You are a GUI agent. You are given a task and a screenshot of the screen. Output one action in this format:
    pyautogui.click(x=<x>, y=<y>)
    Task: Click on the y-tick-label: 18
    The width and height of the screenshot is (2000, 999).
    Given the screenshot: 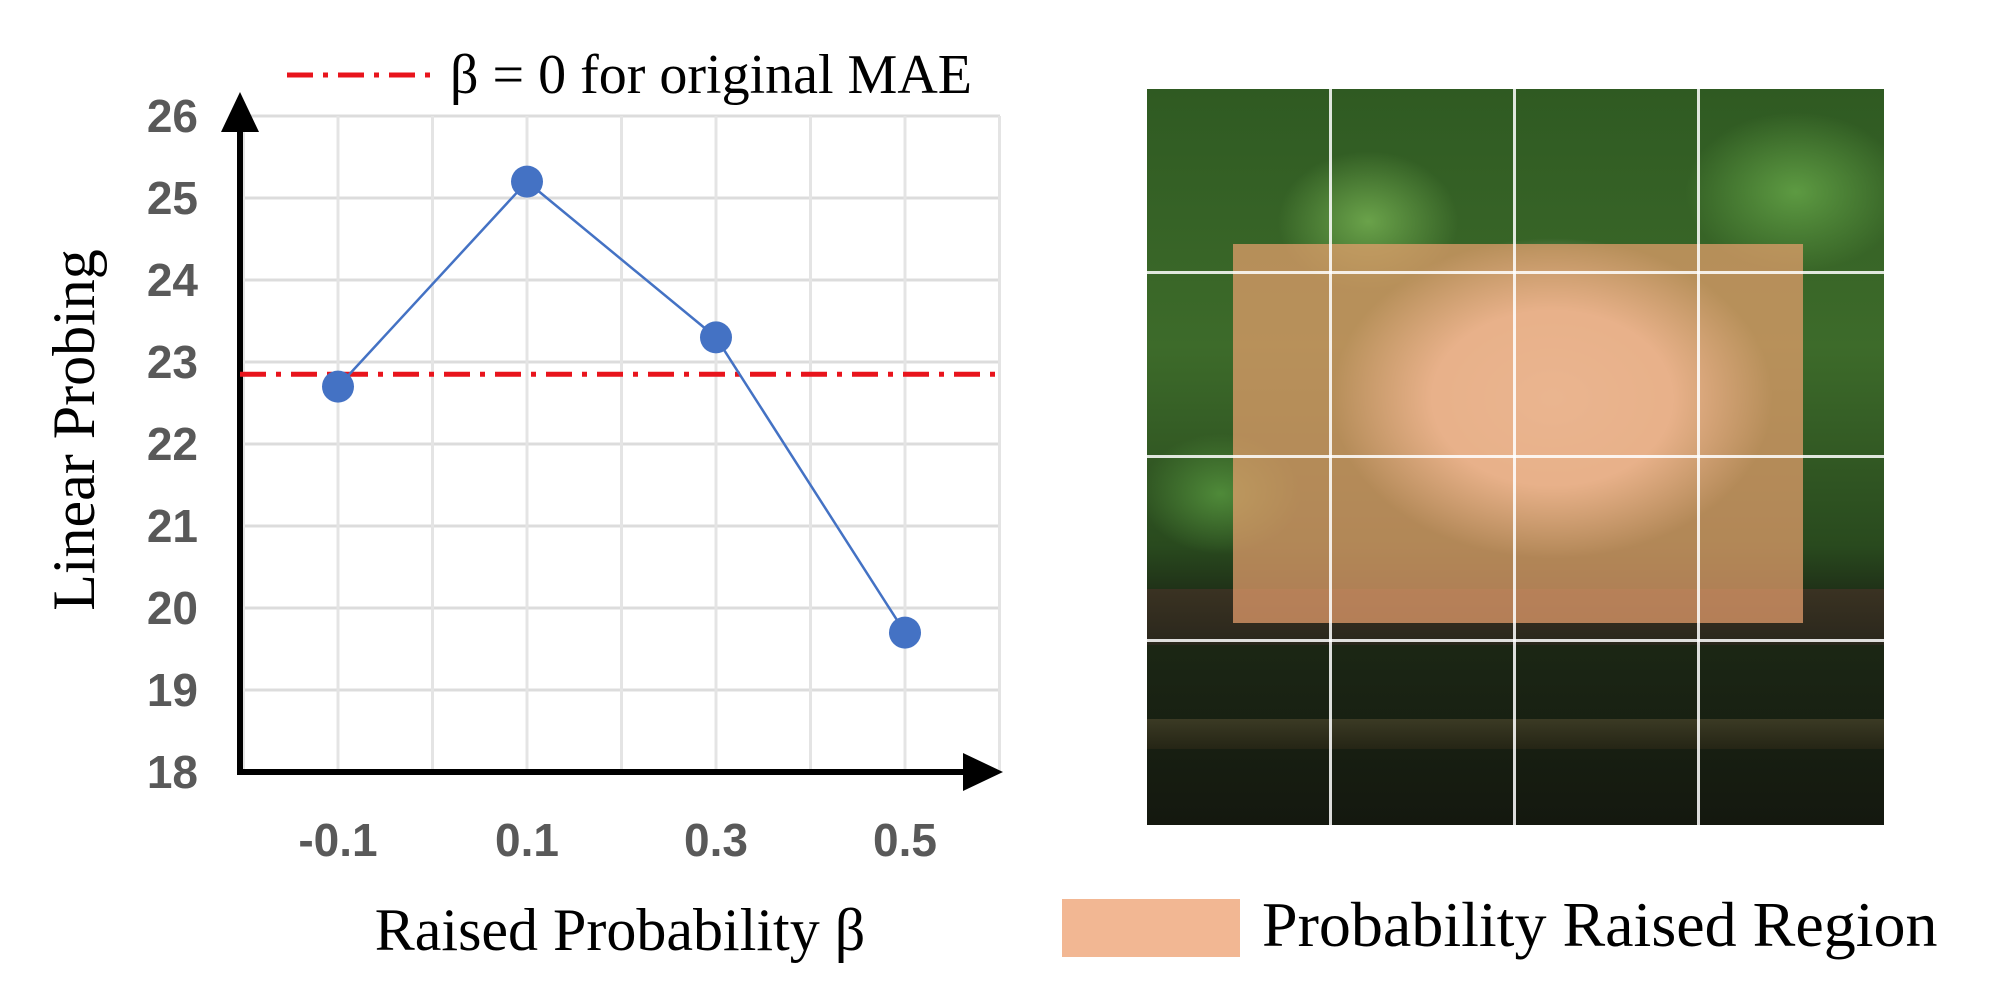 What is the action you would take?
    pyautogui.click(x=172, y=772)
    